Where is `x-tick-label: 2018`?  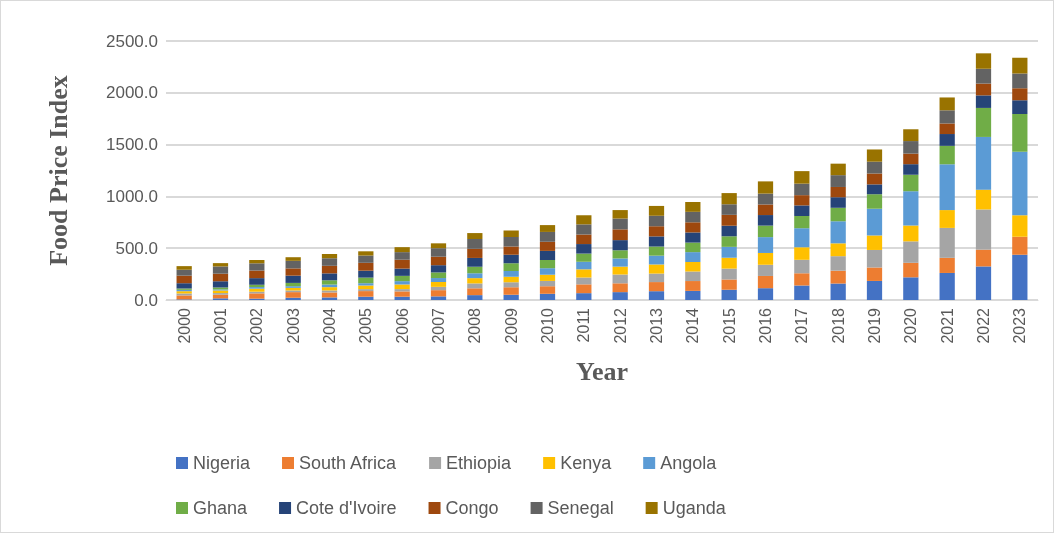
x-tick-label: 2018 is located at coordinates (838, 325).